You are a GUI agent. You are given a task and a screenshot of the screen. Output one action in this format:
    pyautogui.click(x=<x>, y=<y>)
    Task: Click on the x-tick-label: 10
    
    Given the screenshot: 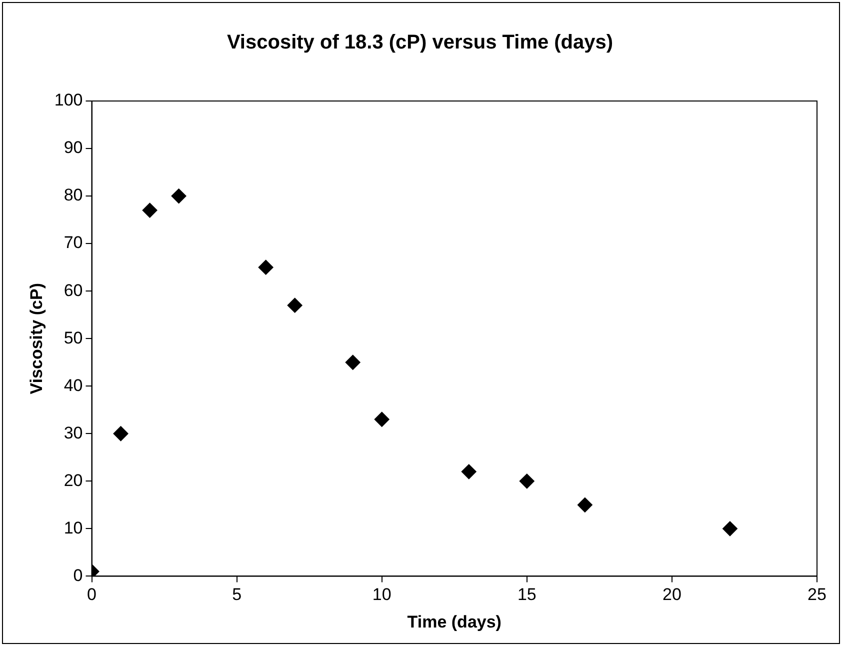 What is the action you would take?
    pyautogui.click(x=382, y=594)
    